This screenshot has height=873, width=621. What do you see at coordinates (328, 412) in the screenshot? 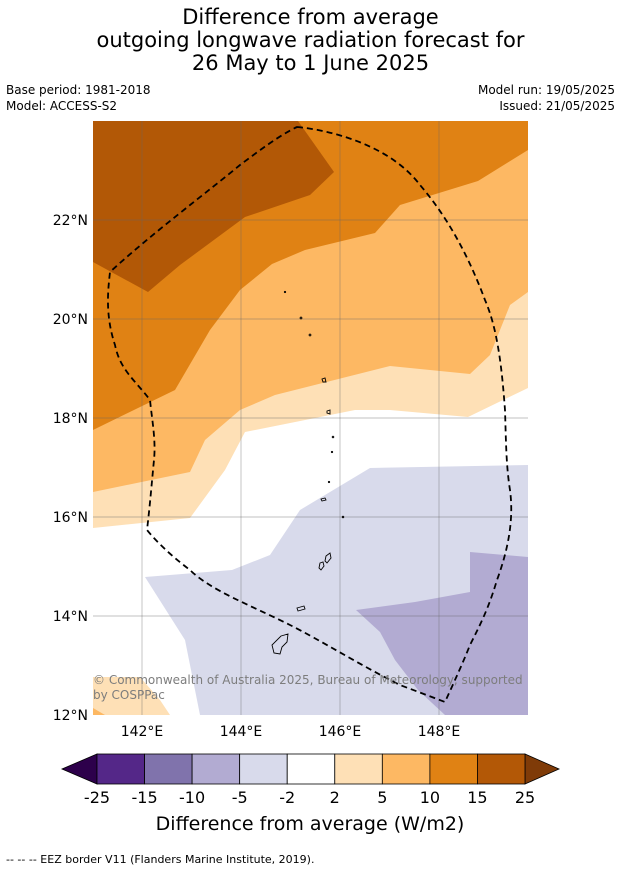
I see `island-pagan` at bounding box center [328, 412].